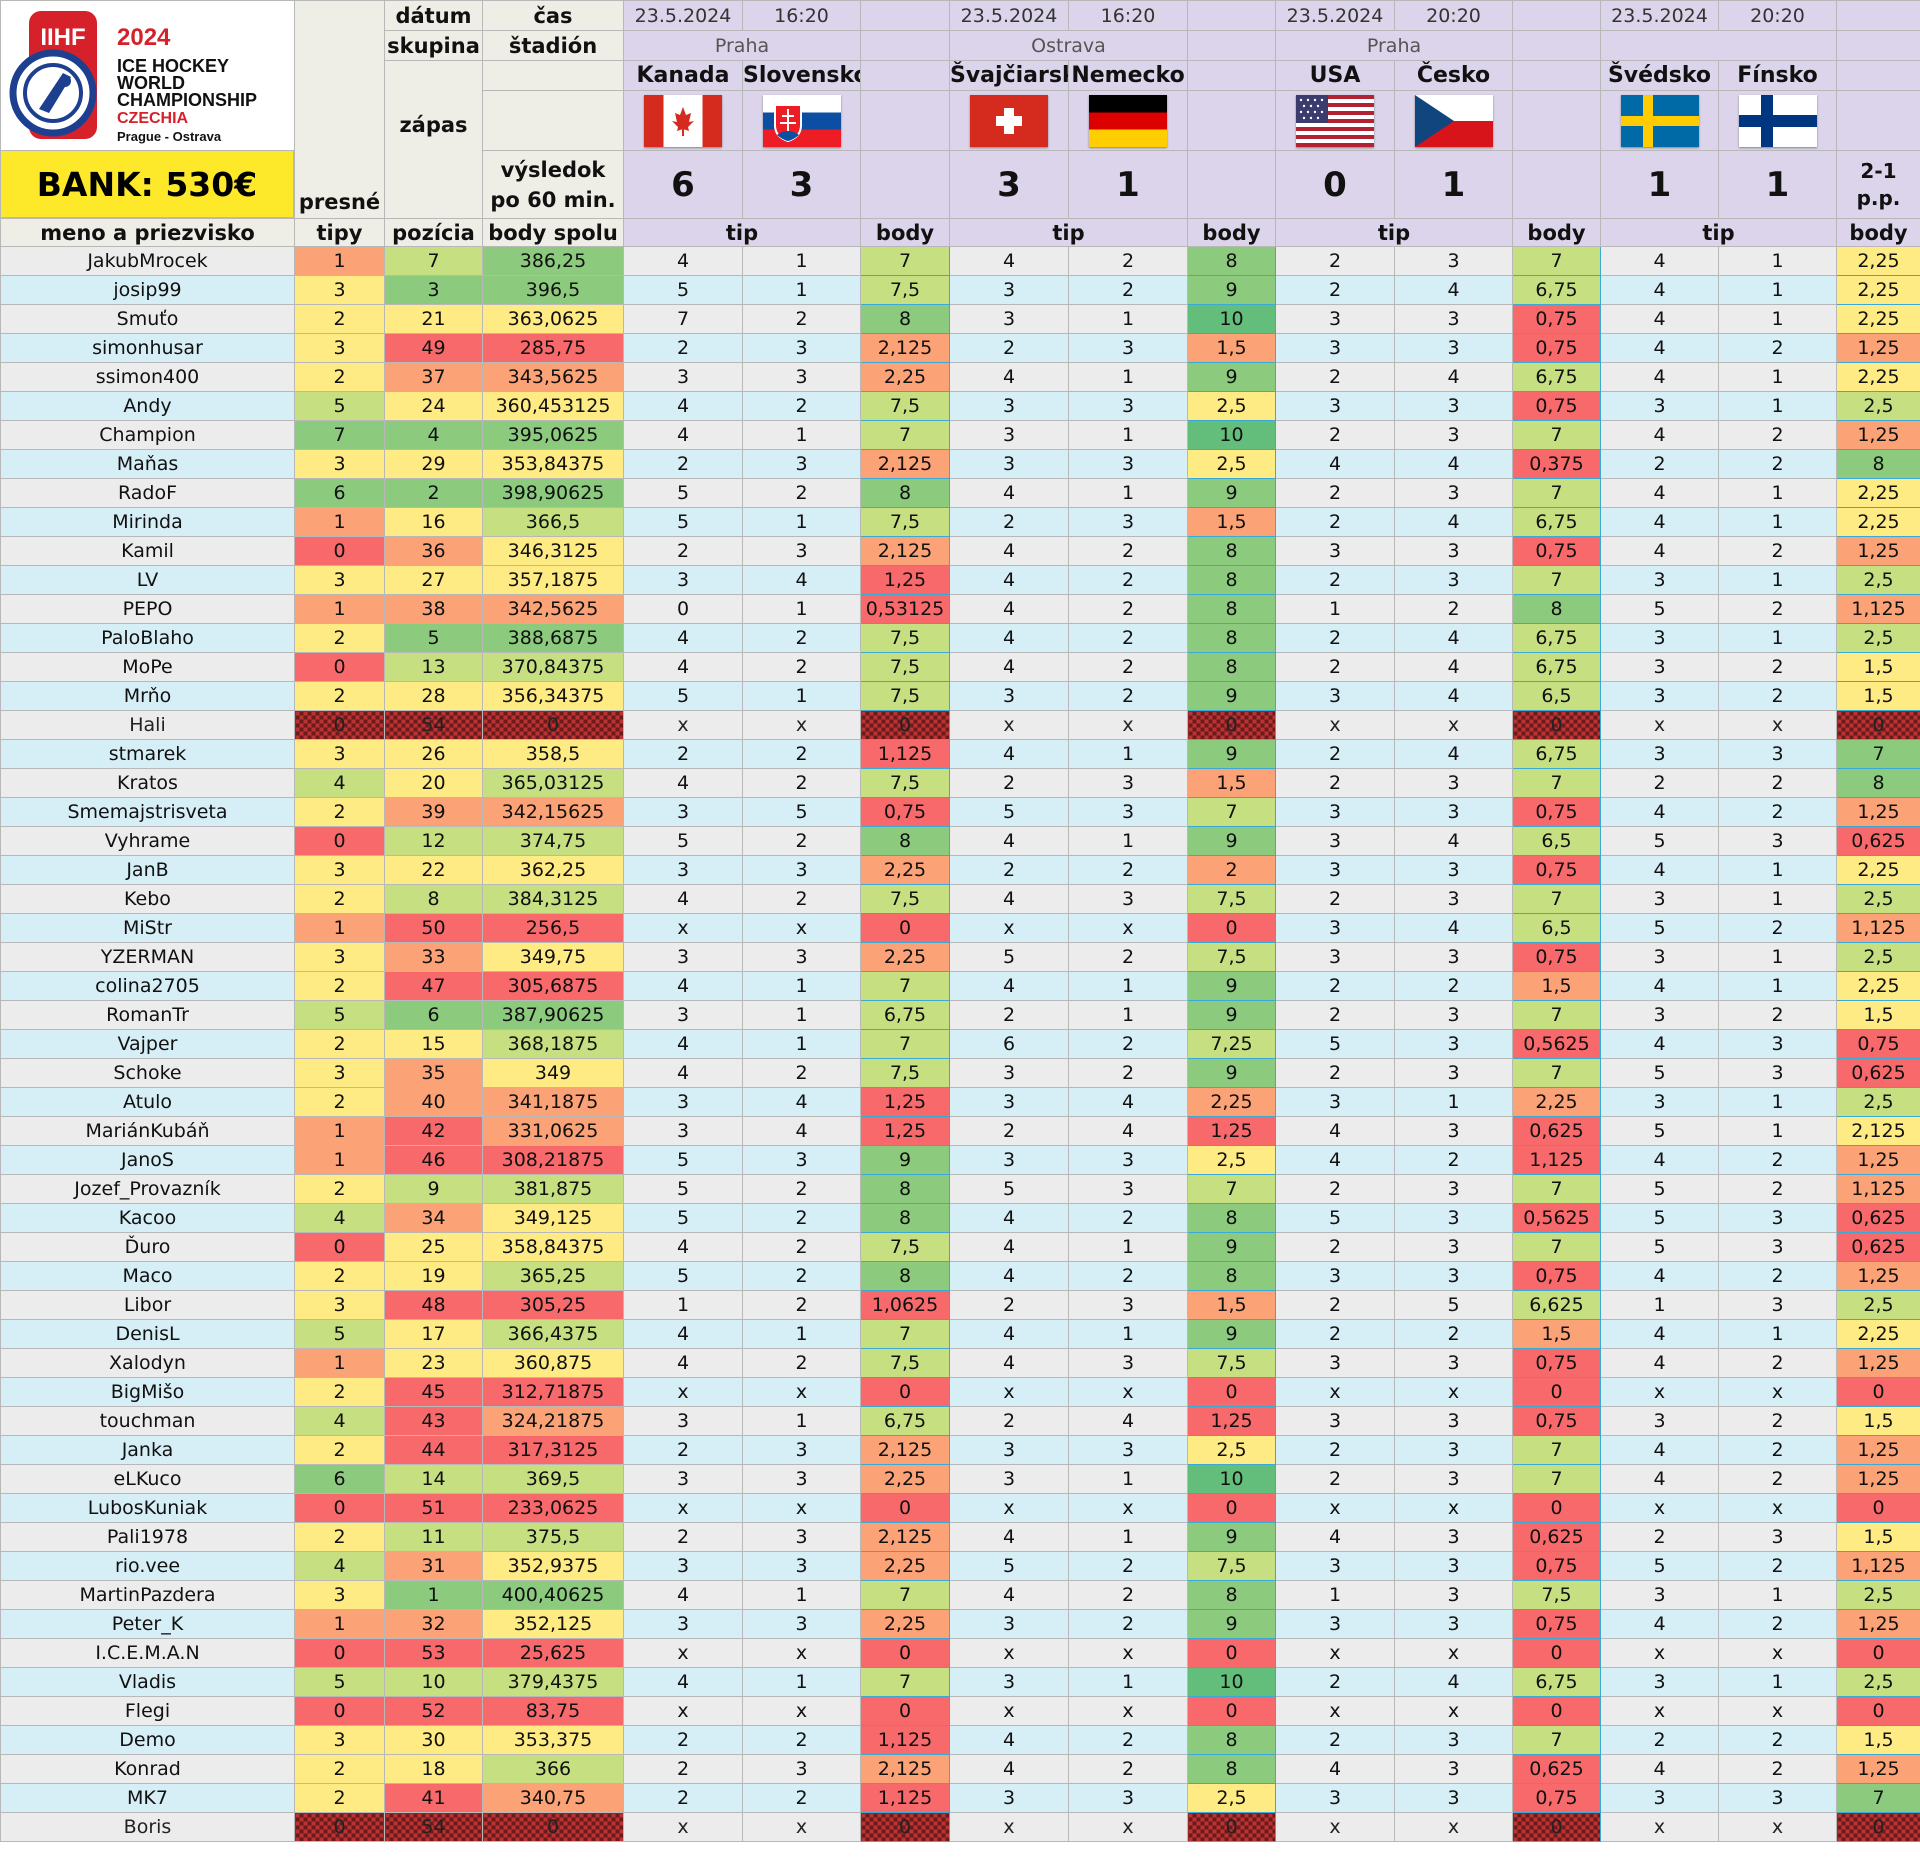 This screenshot has height=1874, width=1920. Describe the element at coordinates (1231, 1769) in the screenshot. I see `m2-body: 8` at that location.